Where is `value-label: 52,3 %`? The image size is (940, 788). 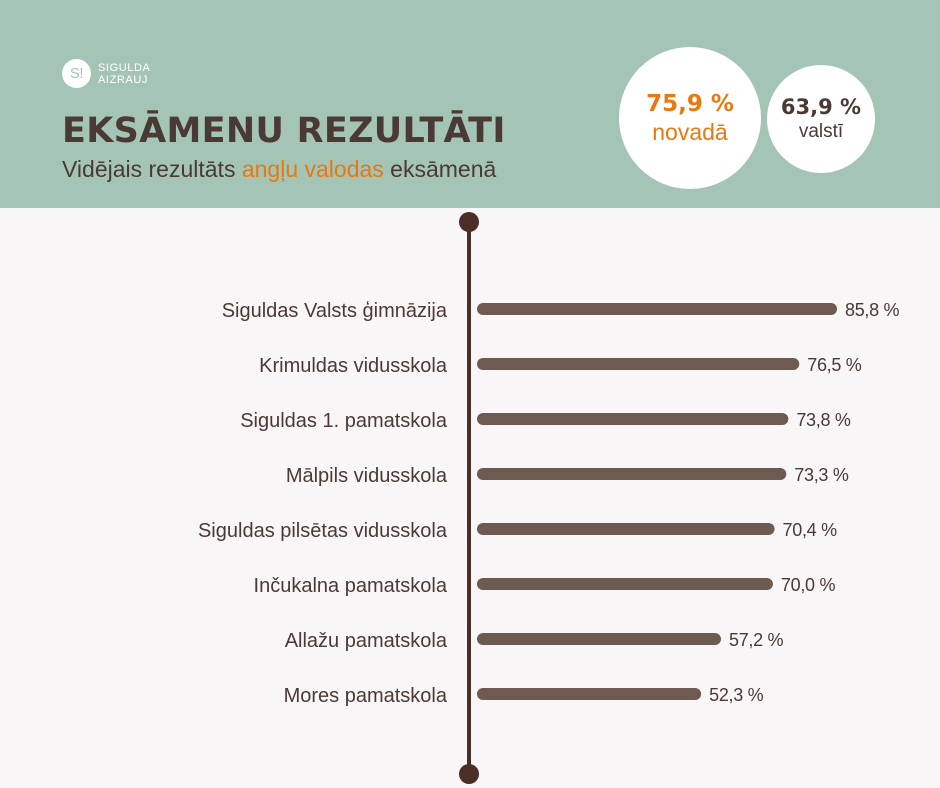 value-label: 52,3 % is located at coordinates (736, 695).